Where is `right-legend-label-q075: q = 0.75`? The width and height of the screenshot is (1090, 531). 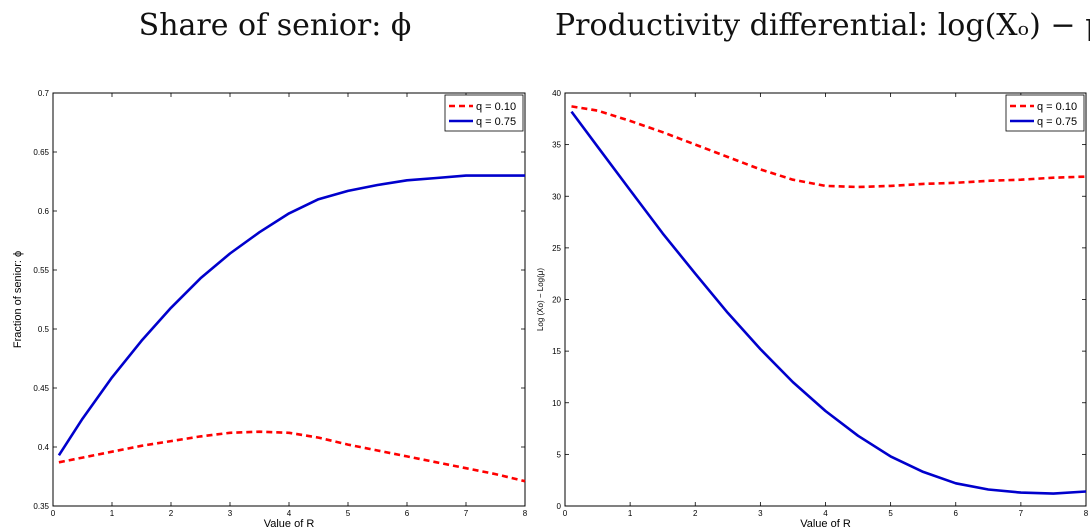 right-legend-label-q075: q = 0.75 is located at coordinates (1057, 122).